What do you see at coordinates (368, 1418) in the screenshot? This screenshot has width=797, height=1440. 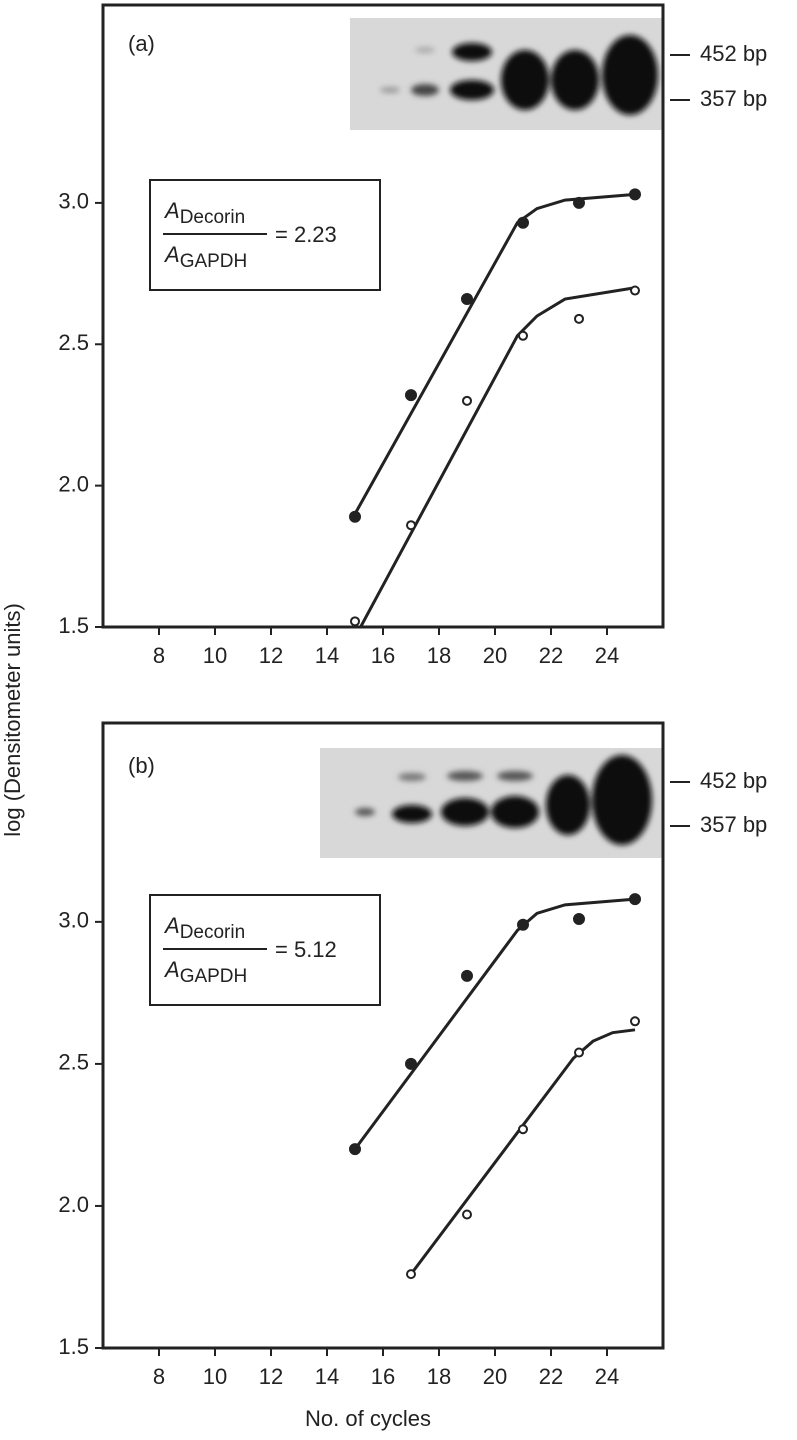 I see `x-axis-label: No. of cycles` at bounding box center [368, 1418].